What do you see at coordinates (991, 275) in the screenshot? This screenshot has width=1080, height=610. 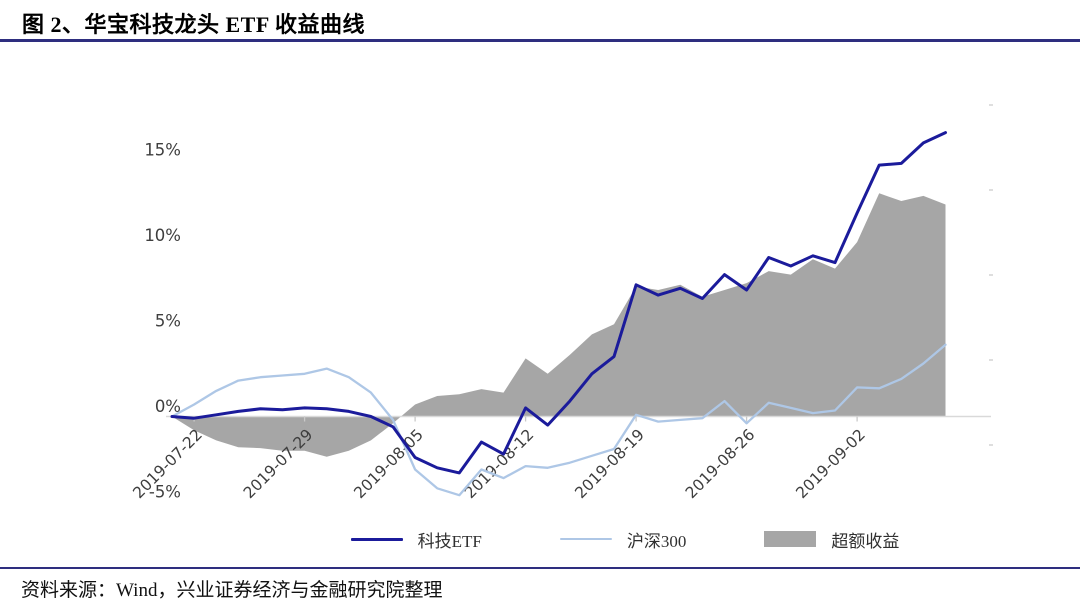 I see `right-axis-ticks` at bounding box center [991, 275].